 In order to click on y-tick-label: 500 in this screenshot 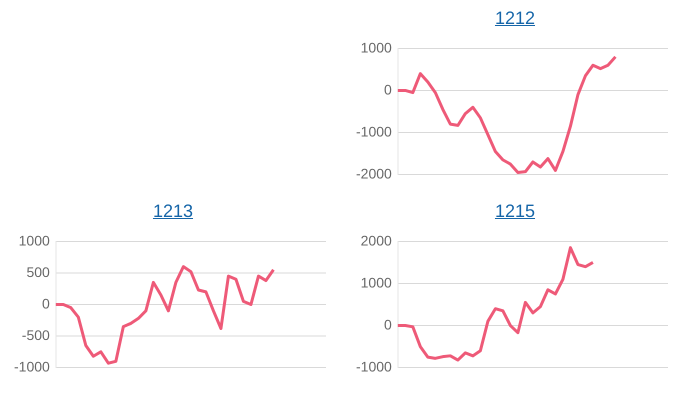, I will do `click(38, 272)`.